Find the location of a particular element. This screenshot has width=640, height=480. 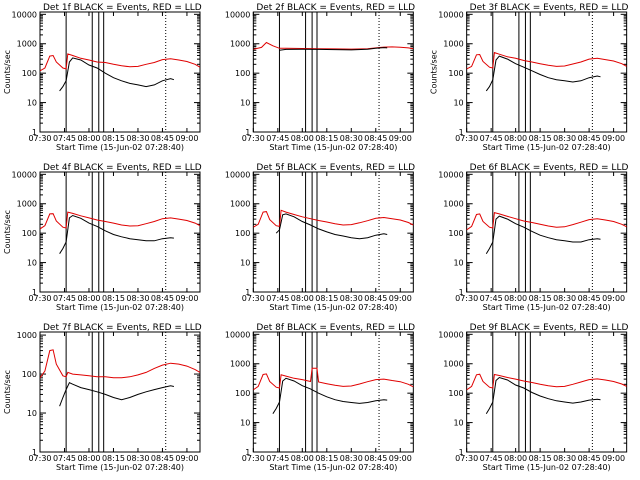

panel-title: Det 6f BLACK = Events, RED = LLD is located at coordinates (549, 168).